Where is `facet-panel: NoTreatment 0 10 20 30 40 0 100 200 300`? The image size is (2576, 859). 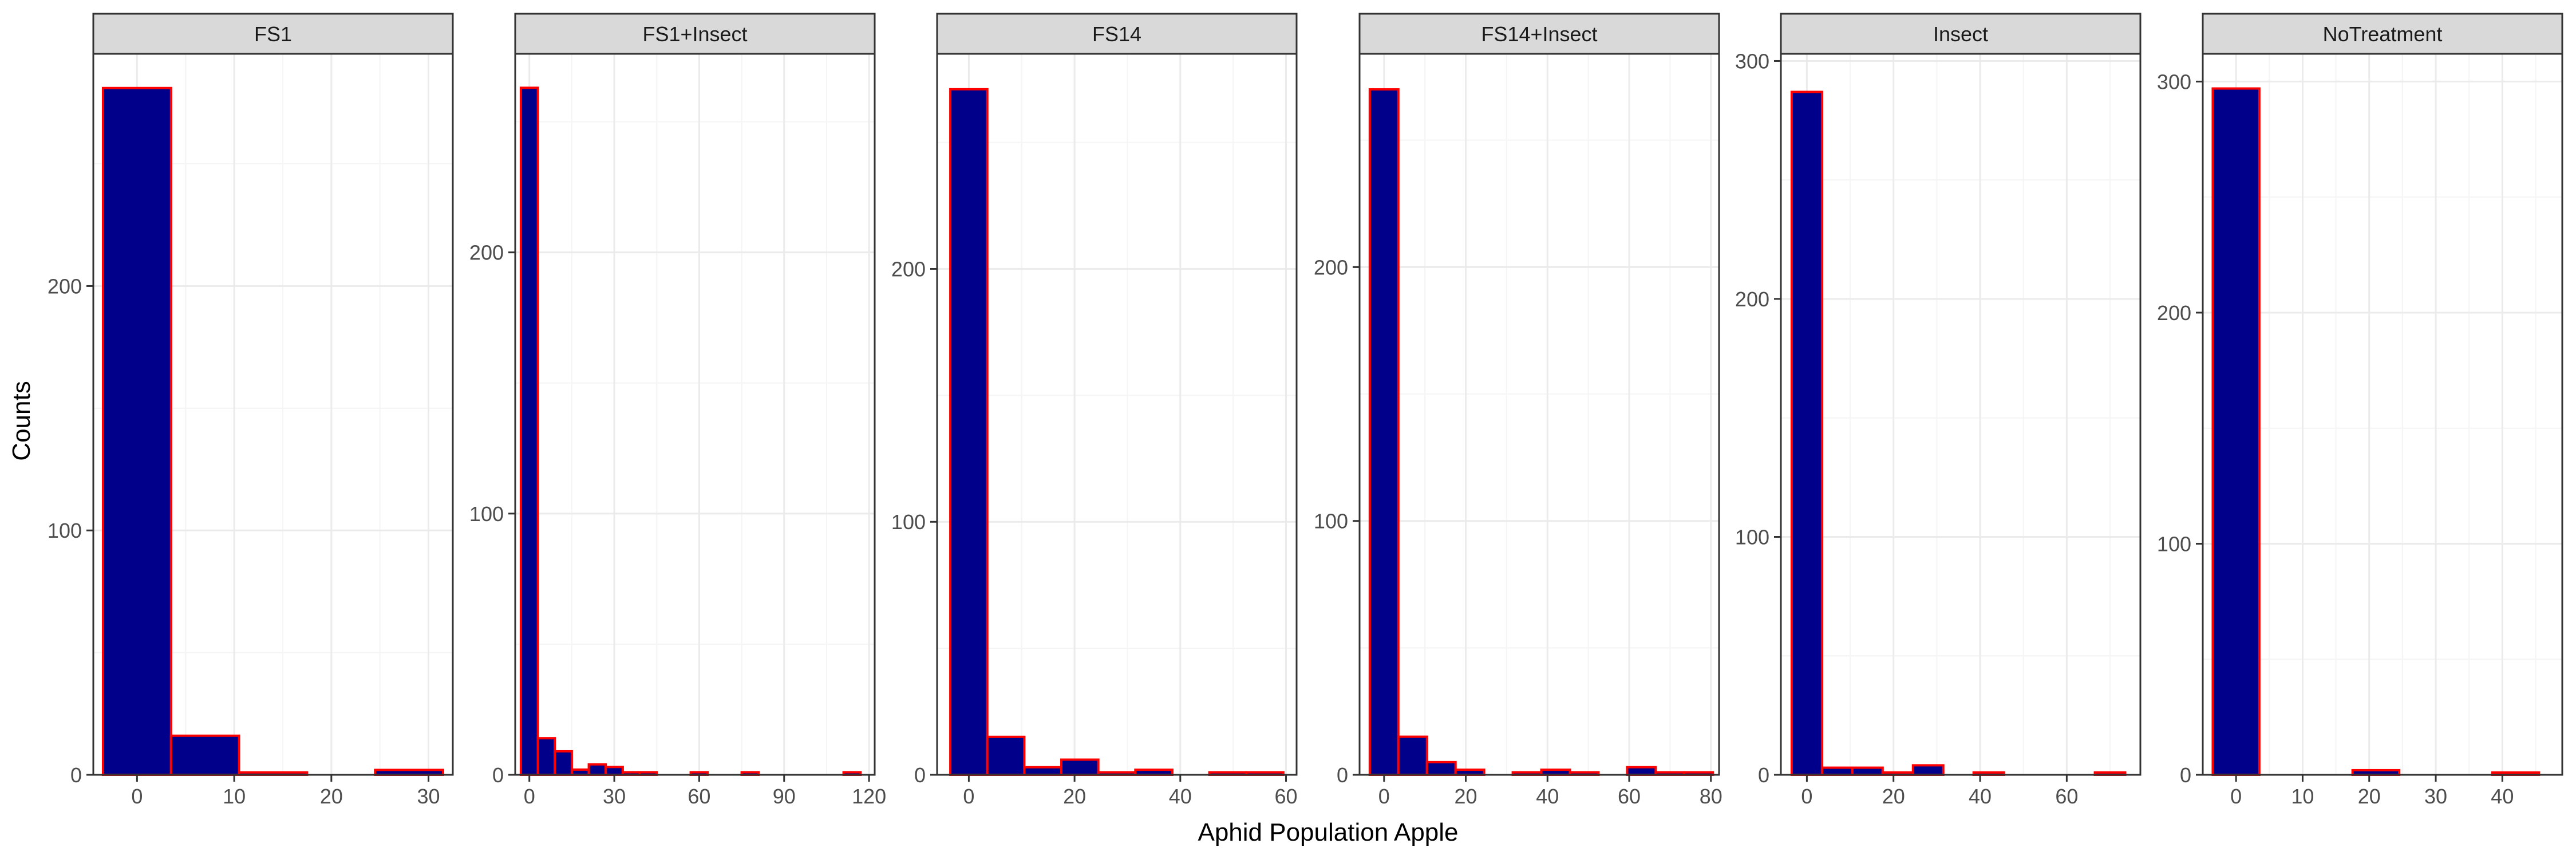
facet-panel: NoTreatment 0 10 20 30 40 0 100 200 300 is located at coordinates (2360, 410).